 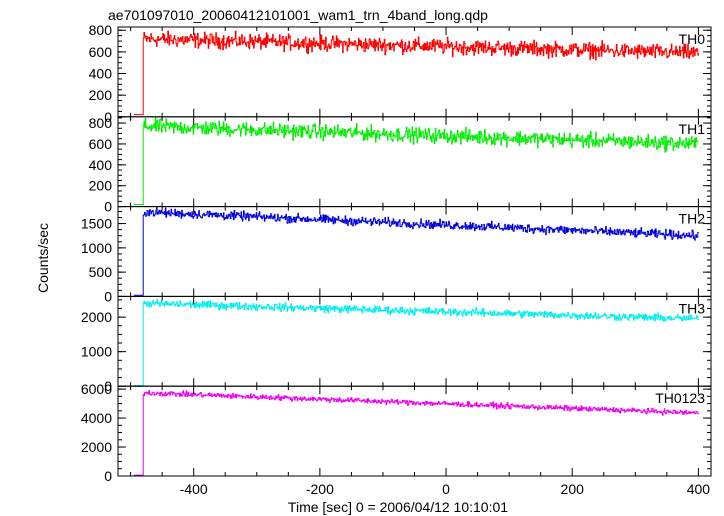 I want to click on x-axis: -400 -200 0 200 400, so click(x=445, y=489).